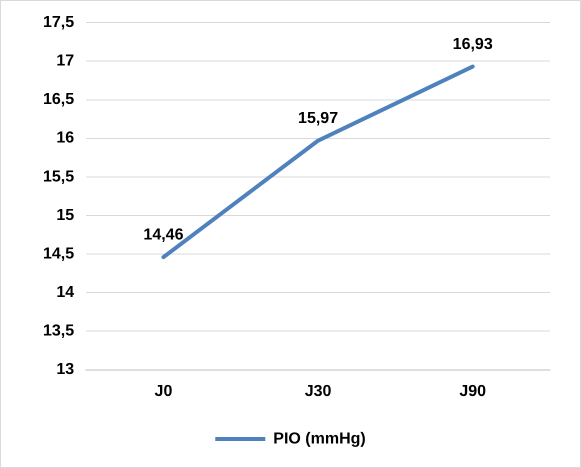  Describe the element at coordinates (472, 391) in the screenshot. I see `x-tick-label: J90` at that location.